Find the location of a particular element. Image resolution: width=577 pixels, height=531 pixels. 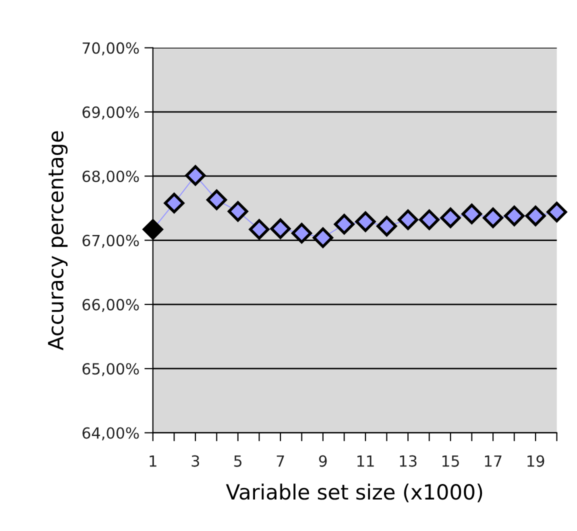

x-axis-title: Variable set size (x1000) is located at coordinates (354, 493).